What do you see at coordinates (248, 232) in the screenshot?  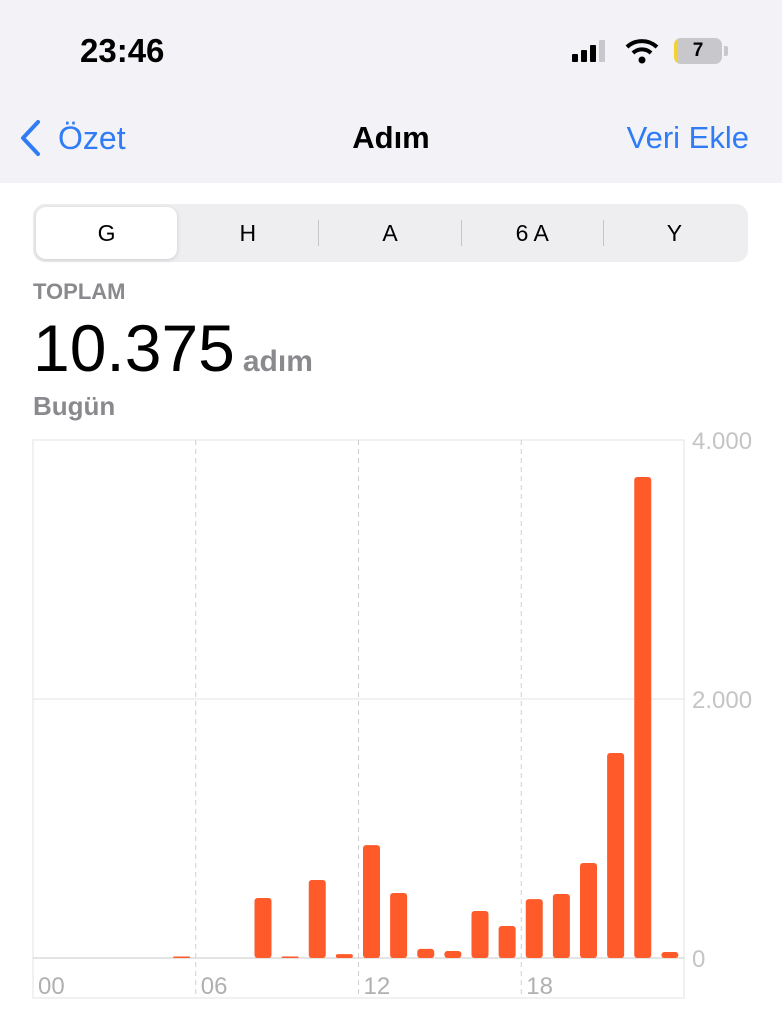 I see `segment-week: H` at bounding box center [248, 232].